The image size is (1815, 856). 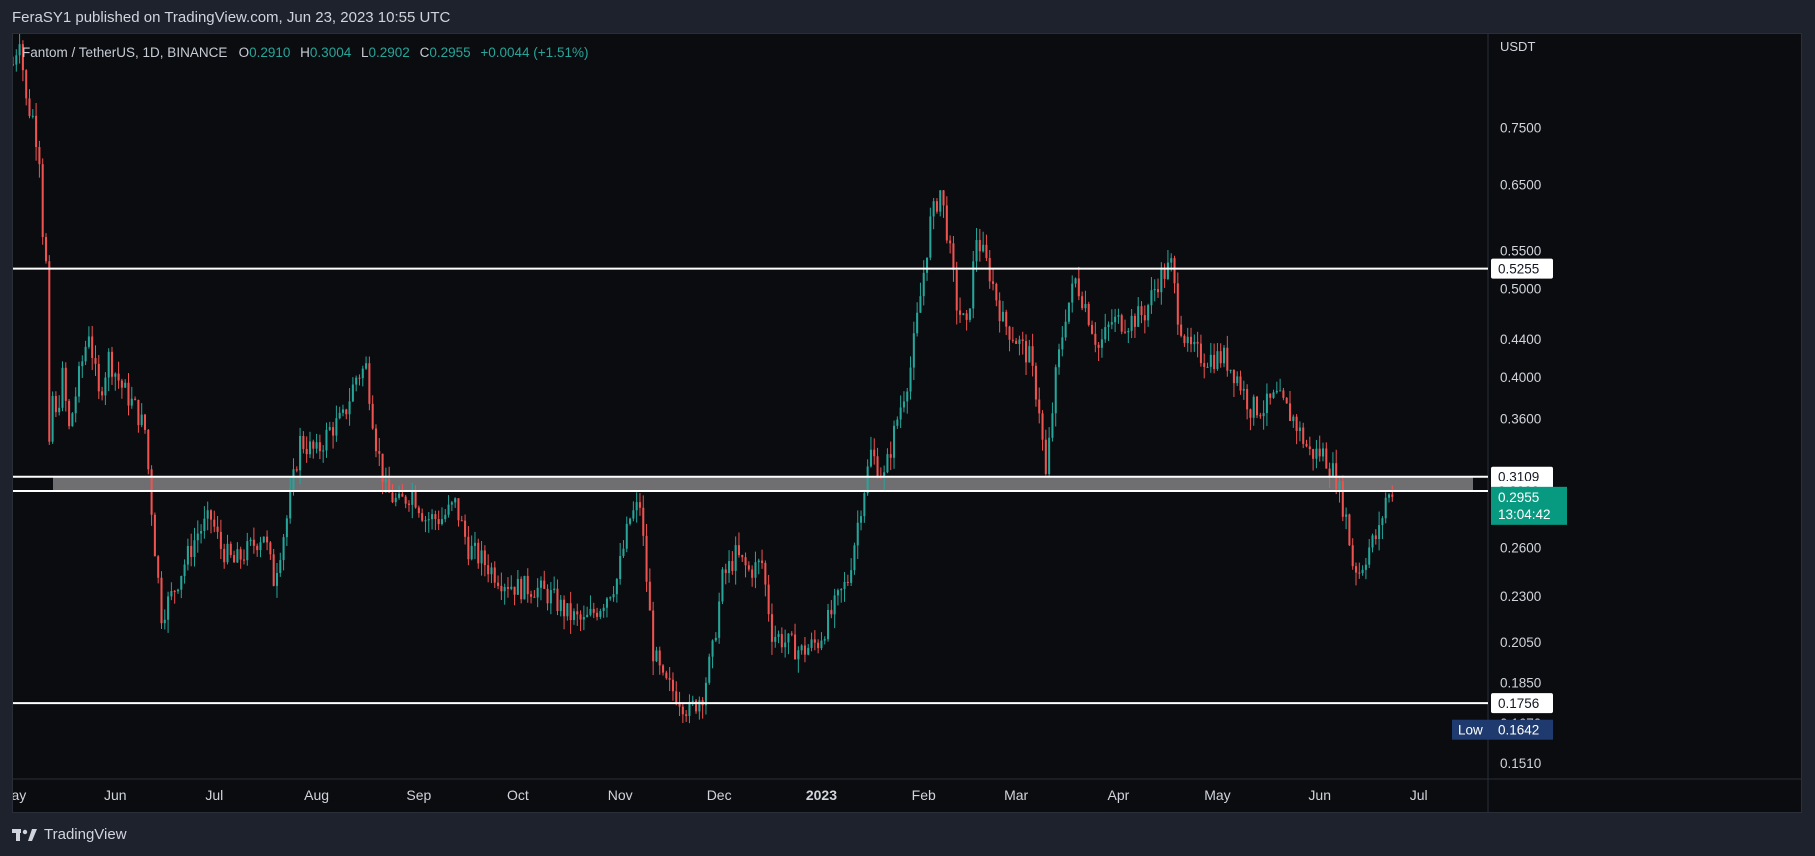 I want to click on footer-branding: TradingView, so click(x=69, y=834).